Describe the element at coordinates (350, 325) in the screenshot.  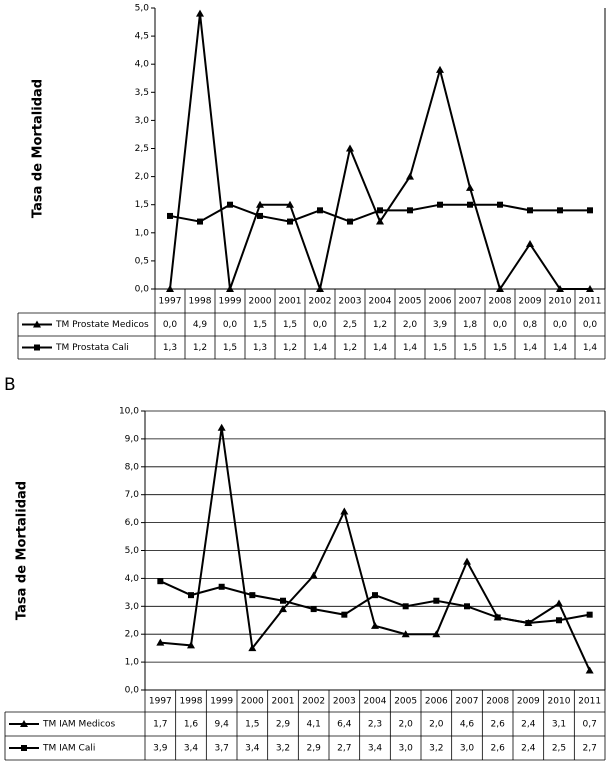
I see `table-value: 2,5` at that location.